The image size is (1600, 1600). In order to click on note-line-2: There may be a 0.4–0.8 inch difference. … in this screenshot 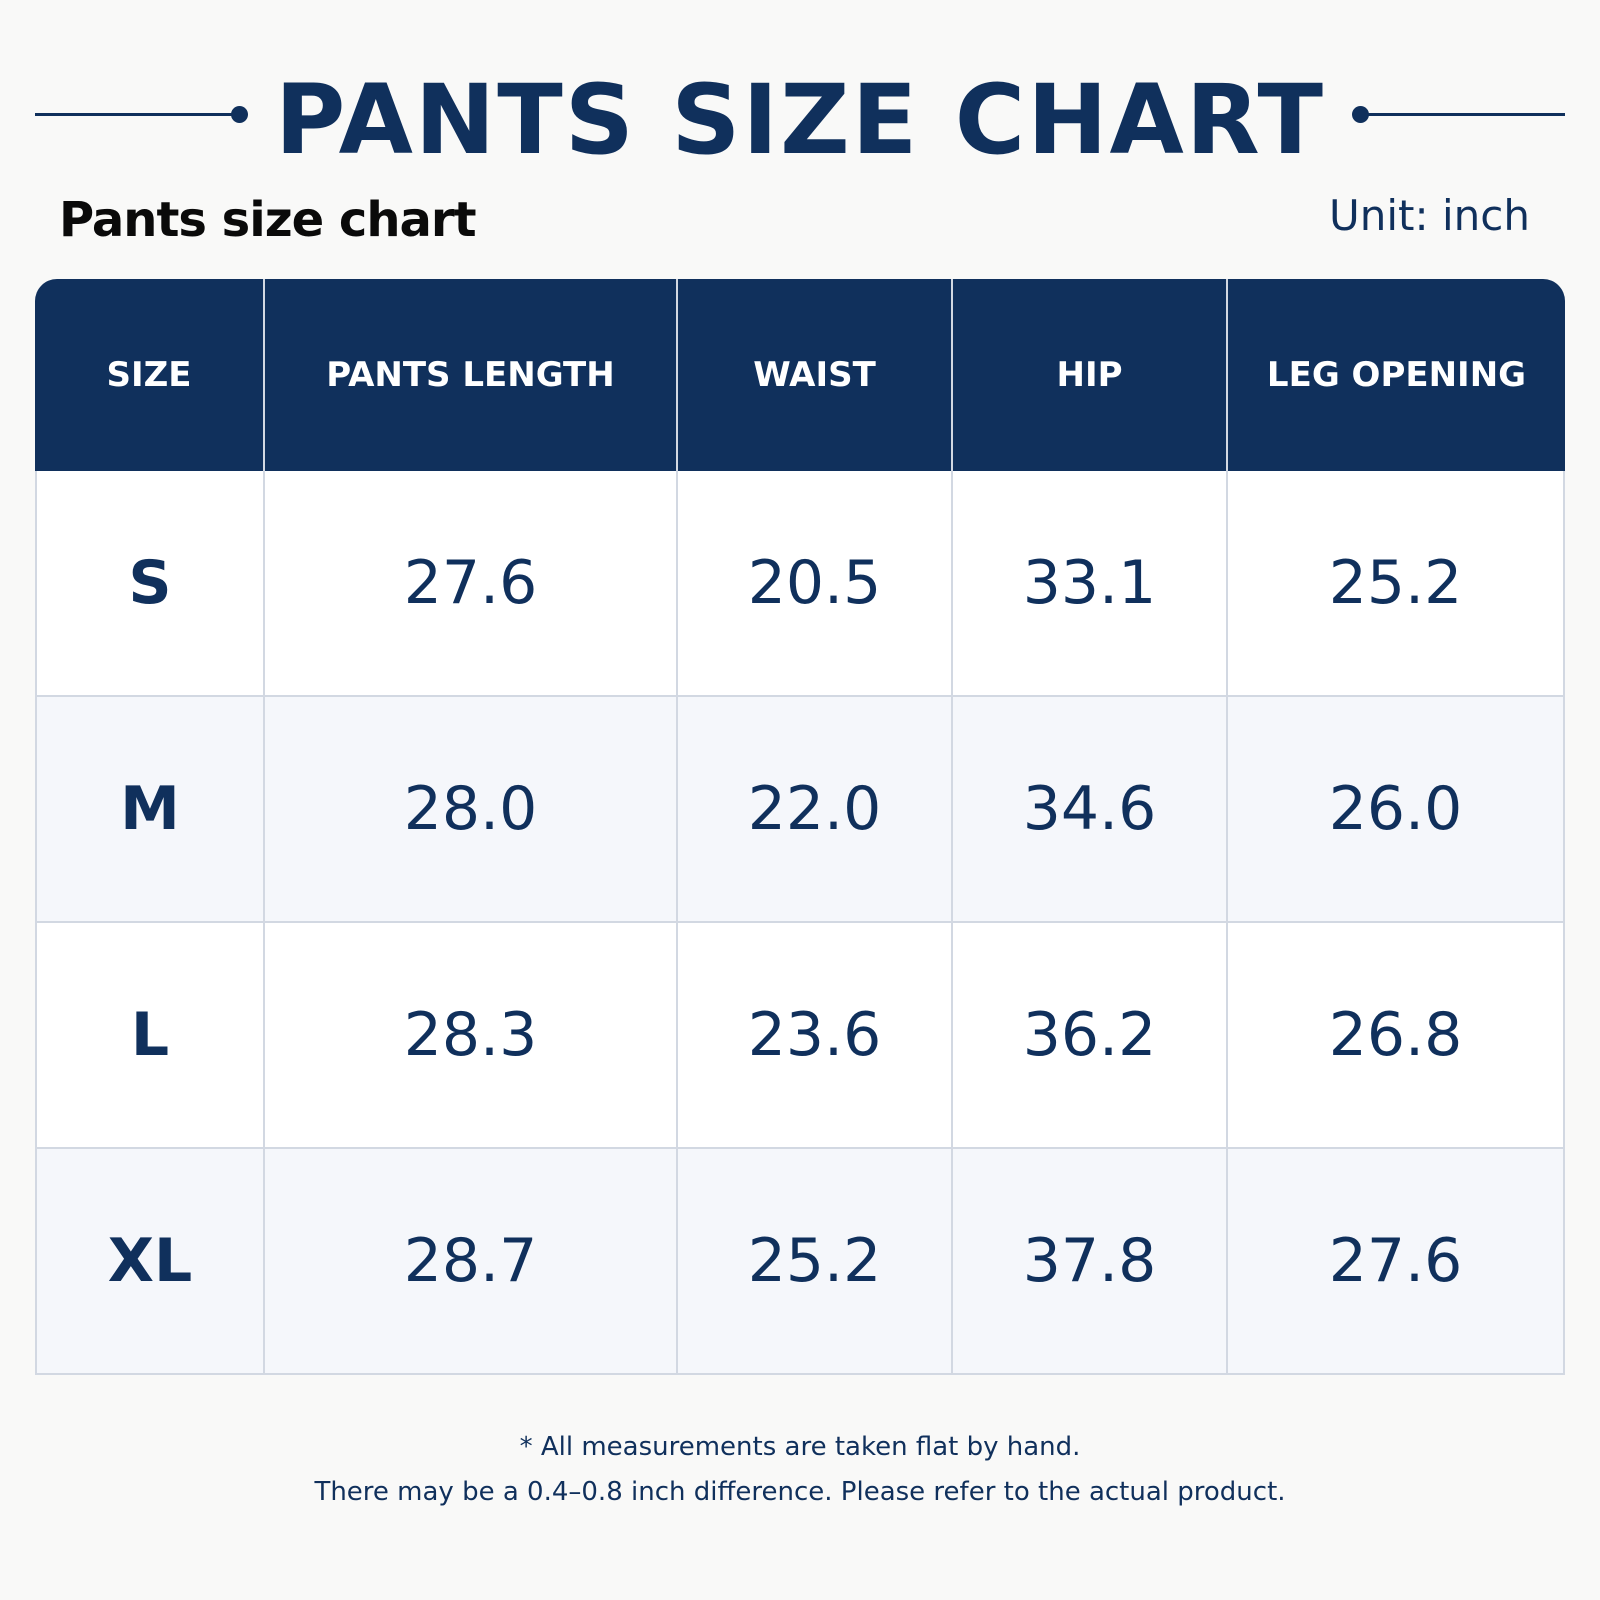, I will do `click(800, 1492)`.